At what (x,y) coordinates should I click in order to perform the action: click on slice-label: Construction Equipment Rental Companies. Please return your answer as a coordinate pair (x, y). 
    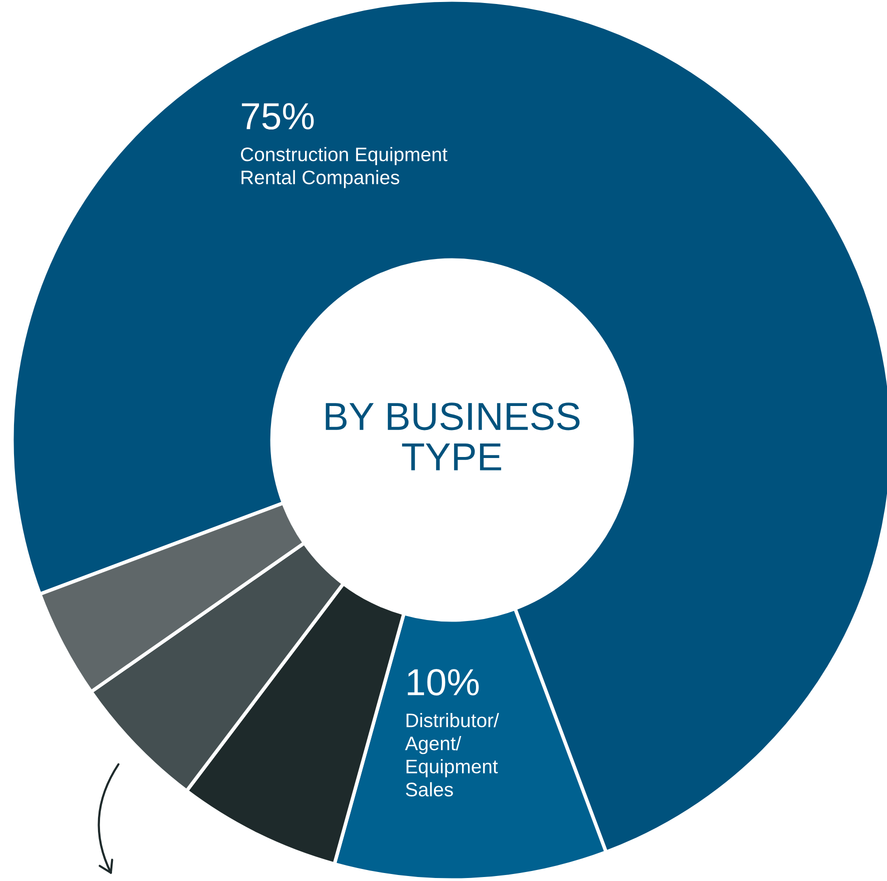
    Looking at the image, I should click on (344, 167).